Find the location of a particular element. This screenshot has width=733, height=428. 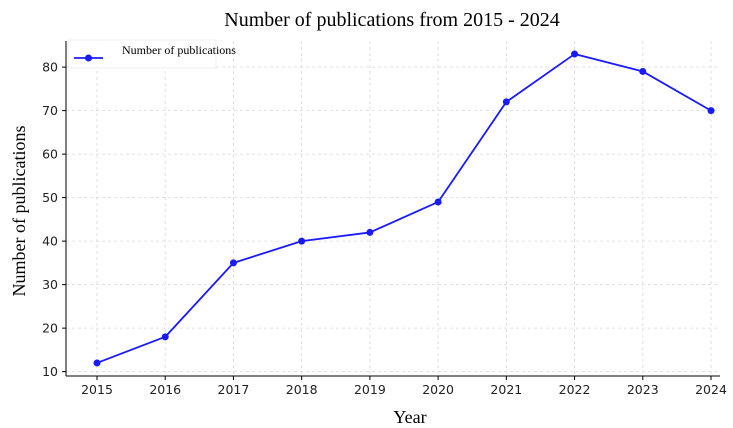

x-axis-label: Year is located at coordinates (409, 417).